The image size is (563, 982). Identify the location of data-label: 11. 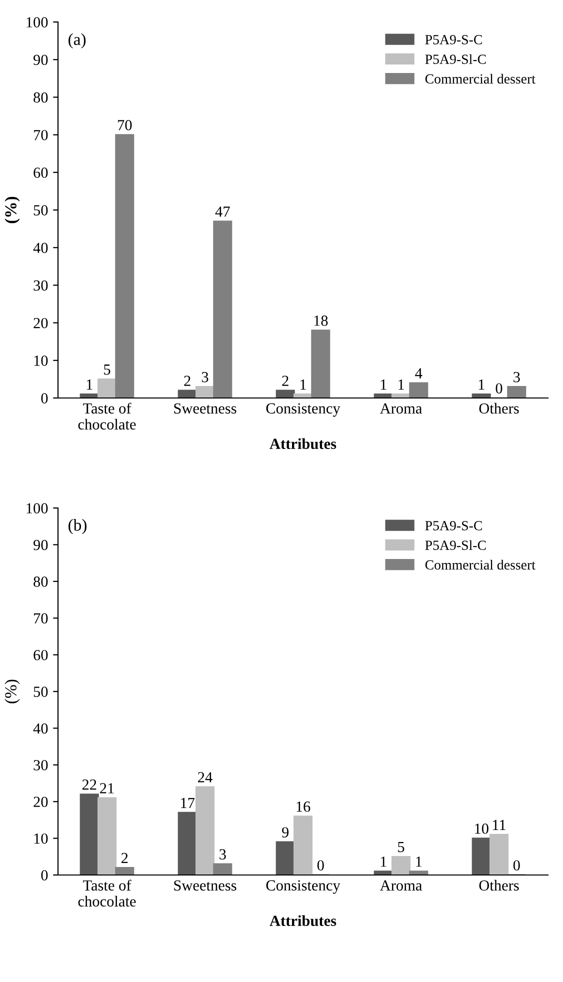
(499, 825).